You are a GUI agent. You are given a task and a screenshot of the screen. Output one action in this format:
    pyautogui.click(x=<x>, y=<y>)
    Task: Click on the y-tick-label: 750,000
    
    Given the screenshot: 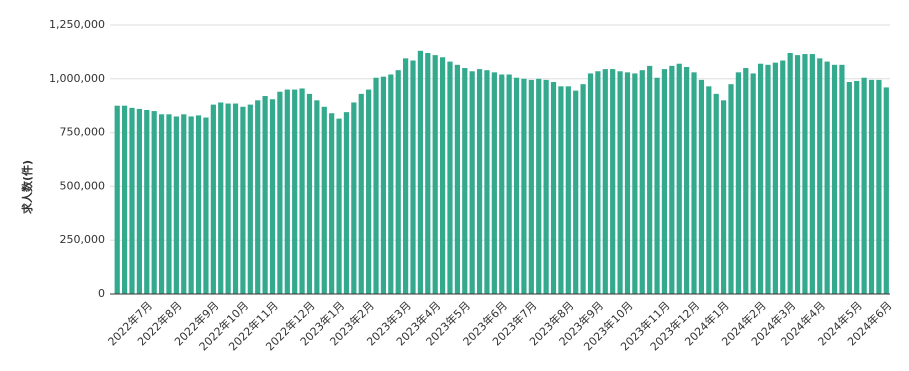 What is the action you would take?
    pyautogui.click(x=83, y=132)
    